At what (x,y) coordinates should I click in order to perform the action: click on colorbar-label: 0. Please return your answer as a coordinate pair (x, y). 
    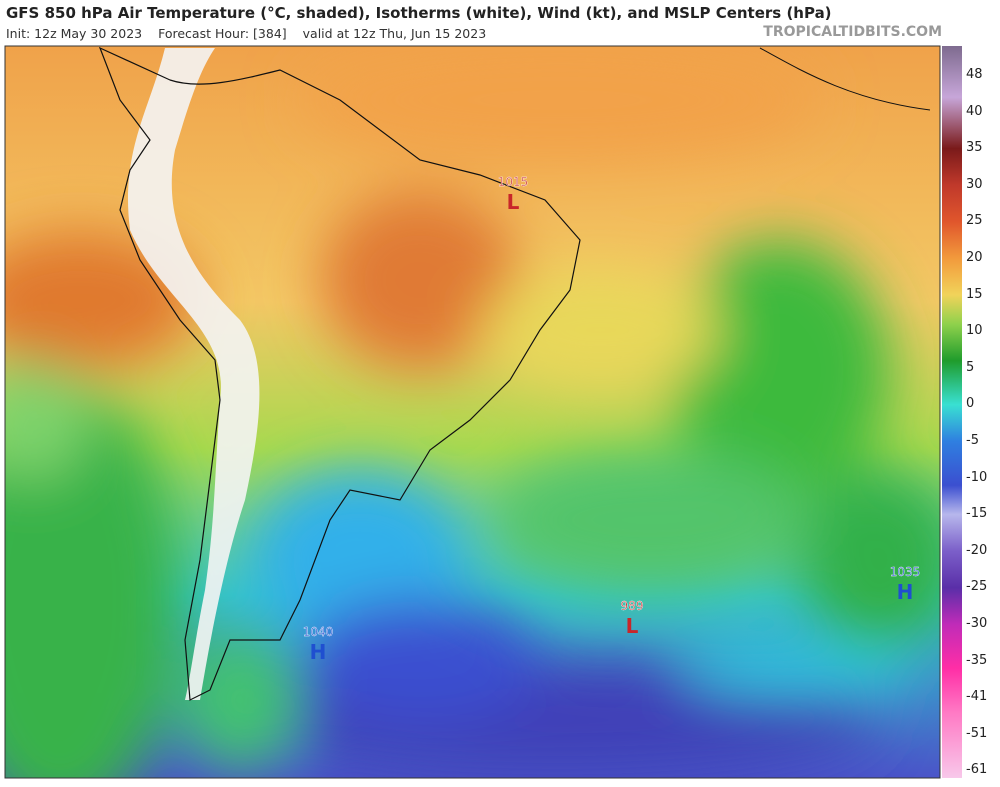
    Looking at the image, I should click on (970, 404).